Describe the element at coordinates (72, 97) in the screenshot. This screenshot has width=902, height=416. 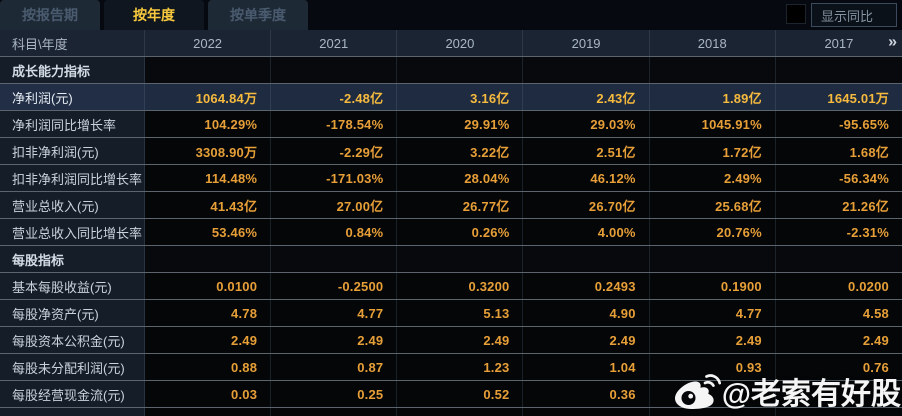
I see `row-label: 净利润(元)` at that location.